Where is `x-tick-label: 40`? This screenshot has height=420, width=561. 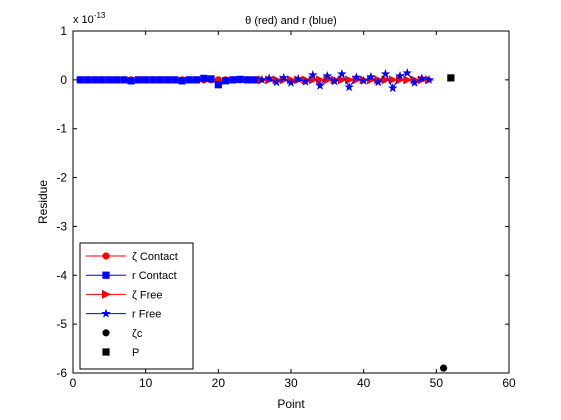 x-tick-label: 40 is located at coordinates (364, 383).